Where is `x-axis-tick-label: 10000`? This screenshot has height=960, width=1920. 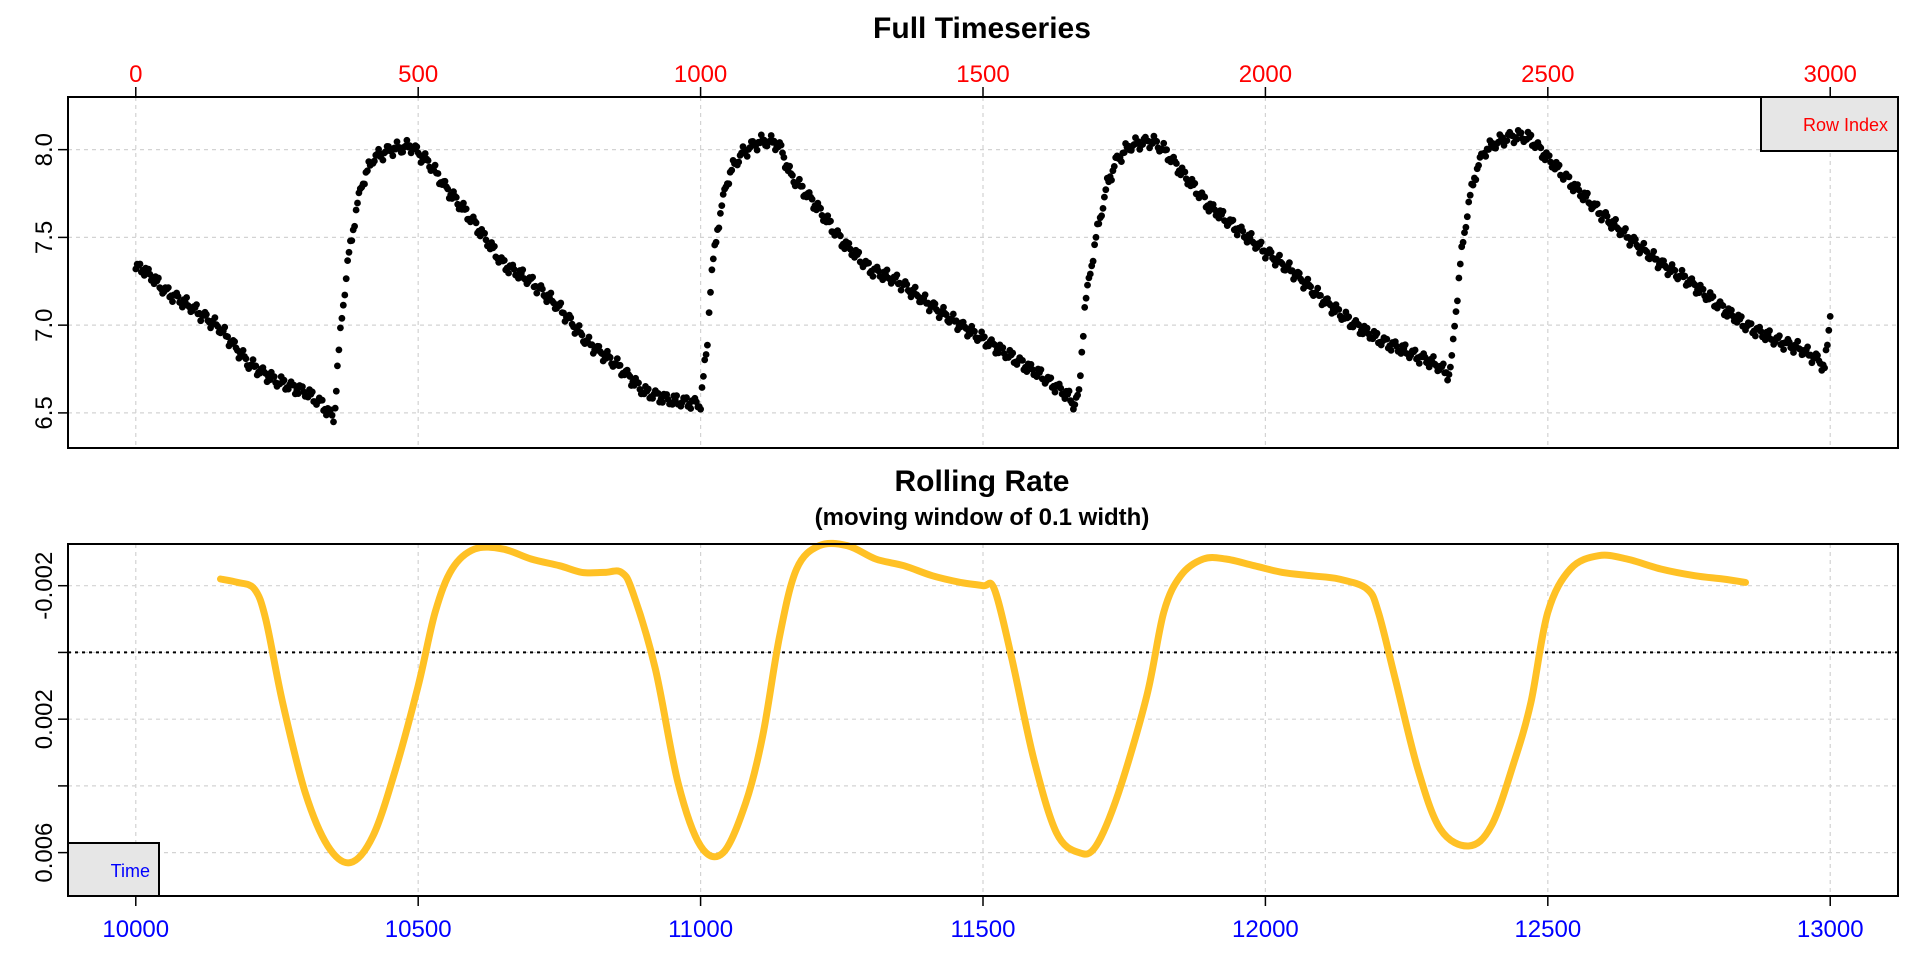 x-axis-tick-label: 10000 is located at coordinates (135, 929).